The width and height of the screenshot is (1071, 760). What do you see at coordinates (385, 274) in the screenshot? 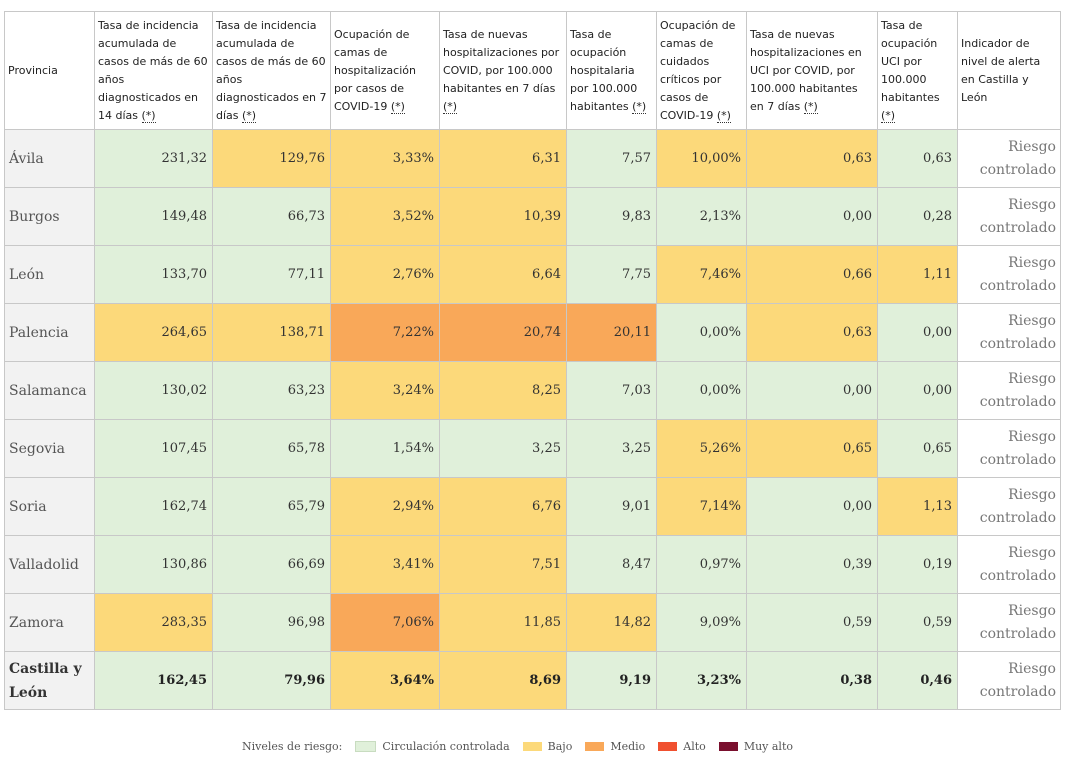
I see `metric-cell: 2,76%` at bounding box center [385, 274].